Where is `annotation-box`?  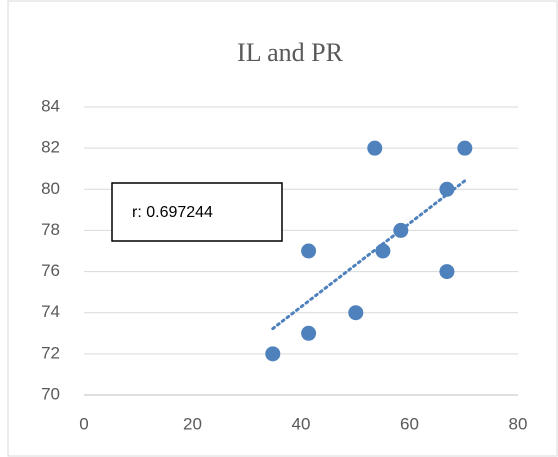 annotation-box is located at coordinates (197, 212).